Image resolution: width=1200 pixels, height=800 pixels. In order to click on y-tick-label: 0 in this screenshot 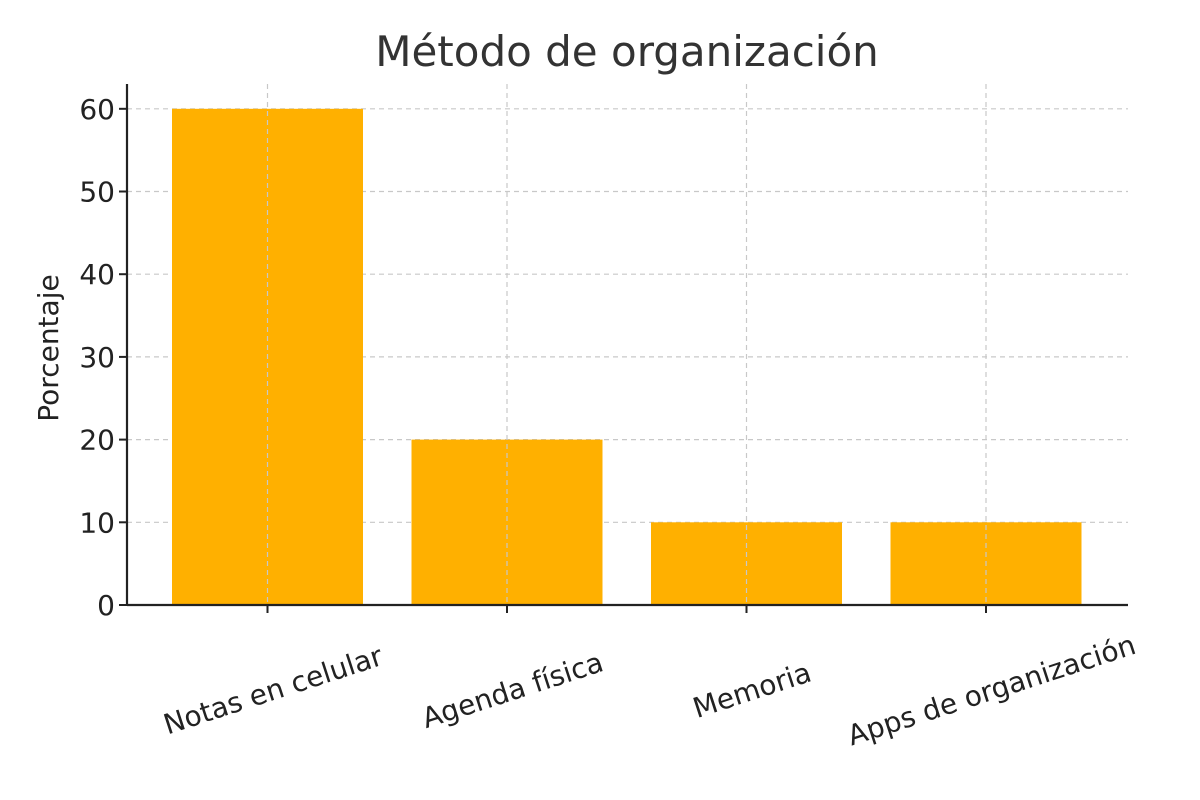, I will do `click(106, 605)`.